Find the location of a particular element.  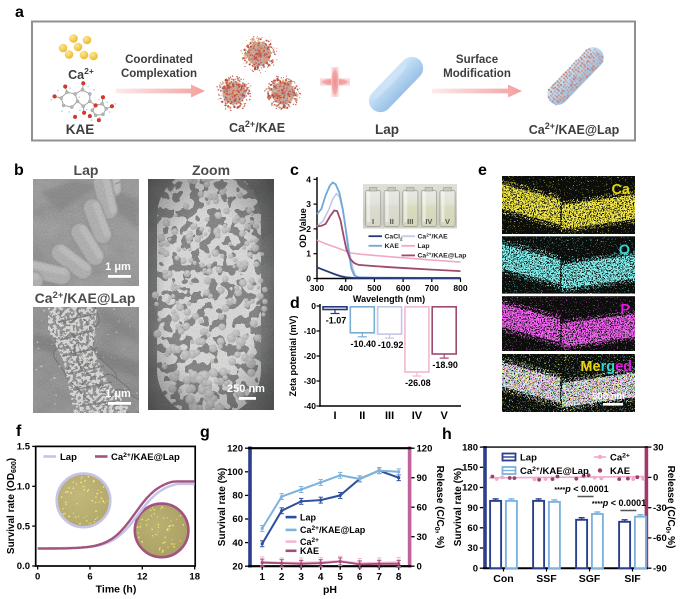

svg-text: CaCl2 is located at coordinates (394, 238).